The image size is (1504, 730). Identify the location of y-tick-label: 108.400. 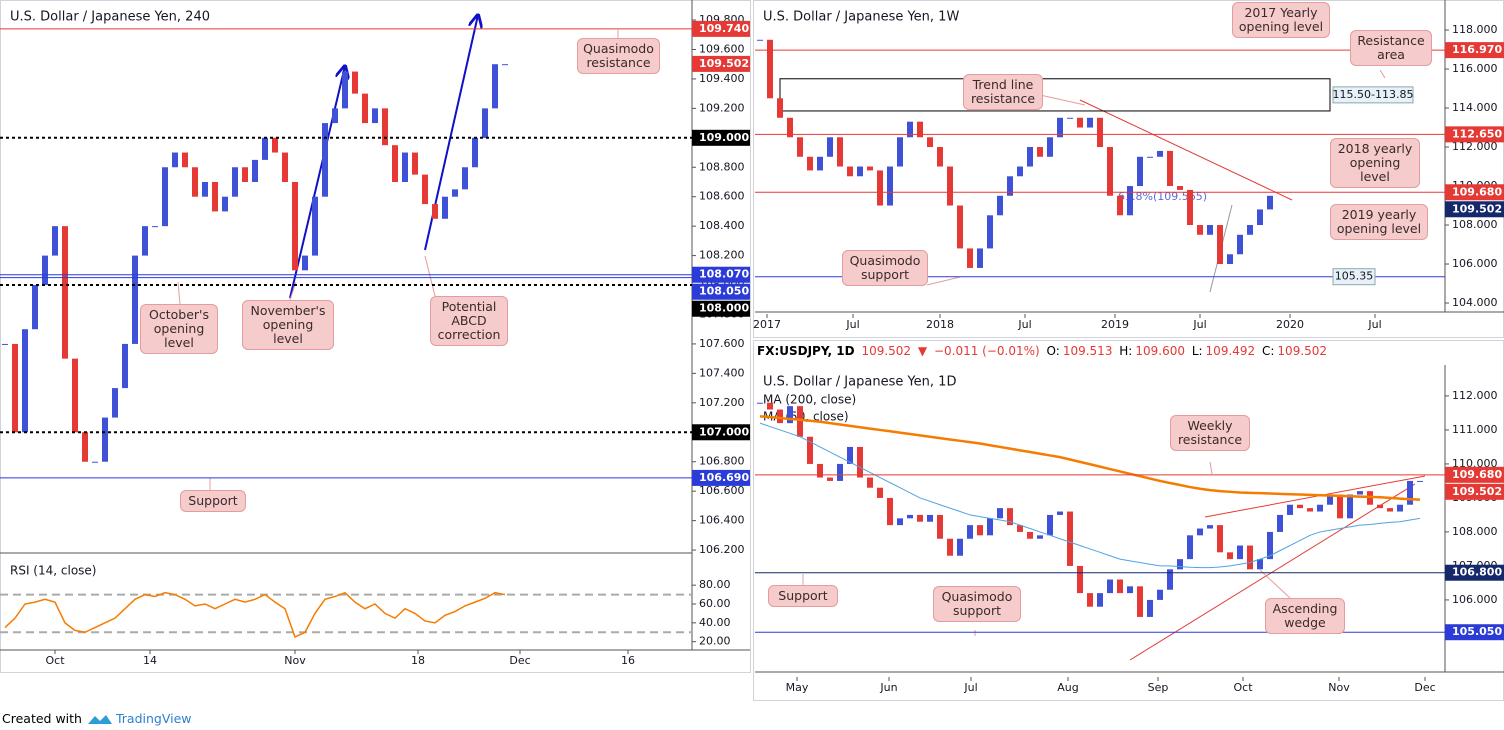
(722, 225).